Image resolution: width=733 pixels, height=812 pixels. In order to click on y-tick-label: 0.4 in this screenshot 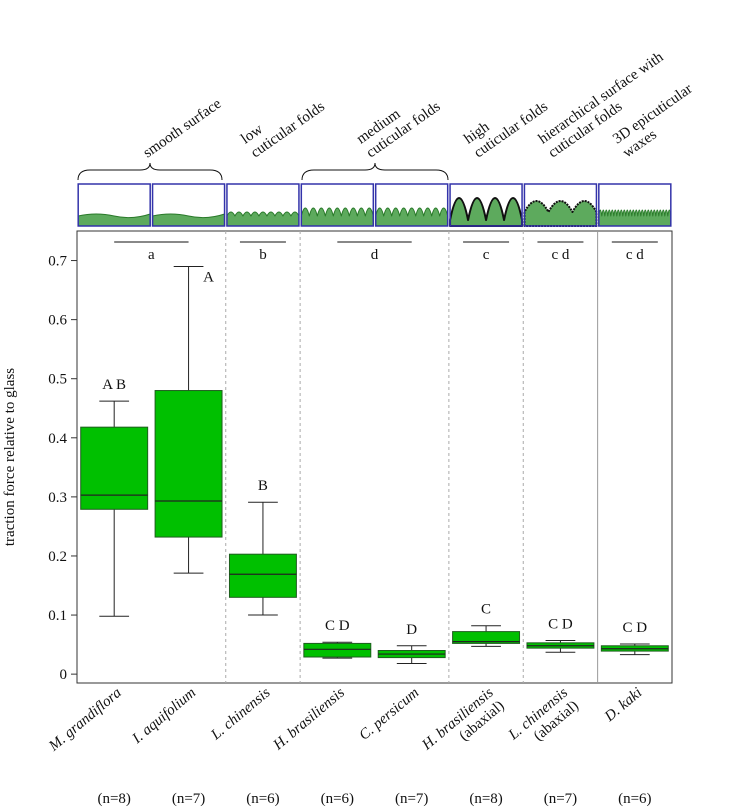, I will do `click(57, 439)`.